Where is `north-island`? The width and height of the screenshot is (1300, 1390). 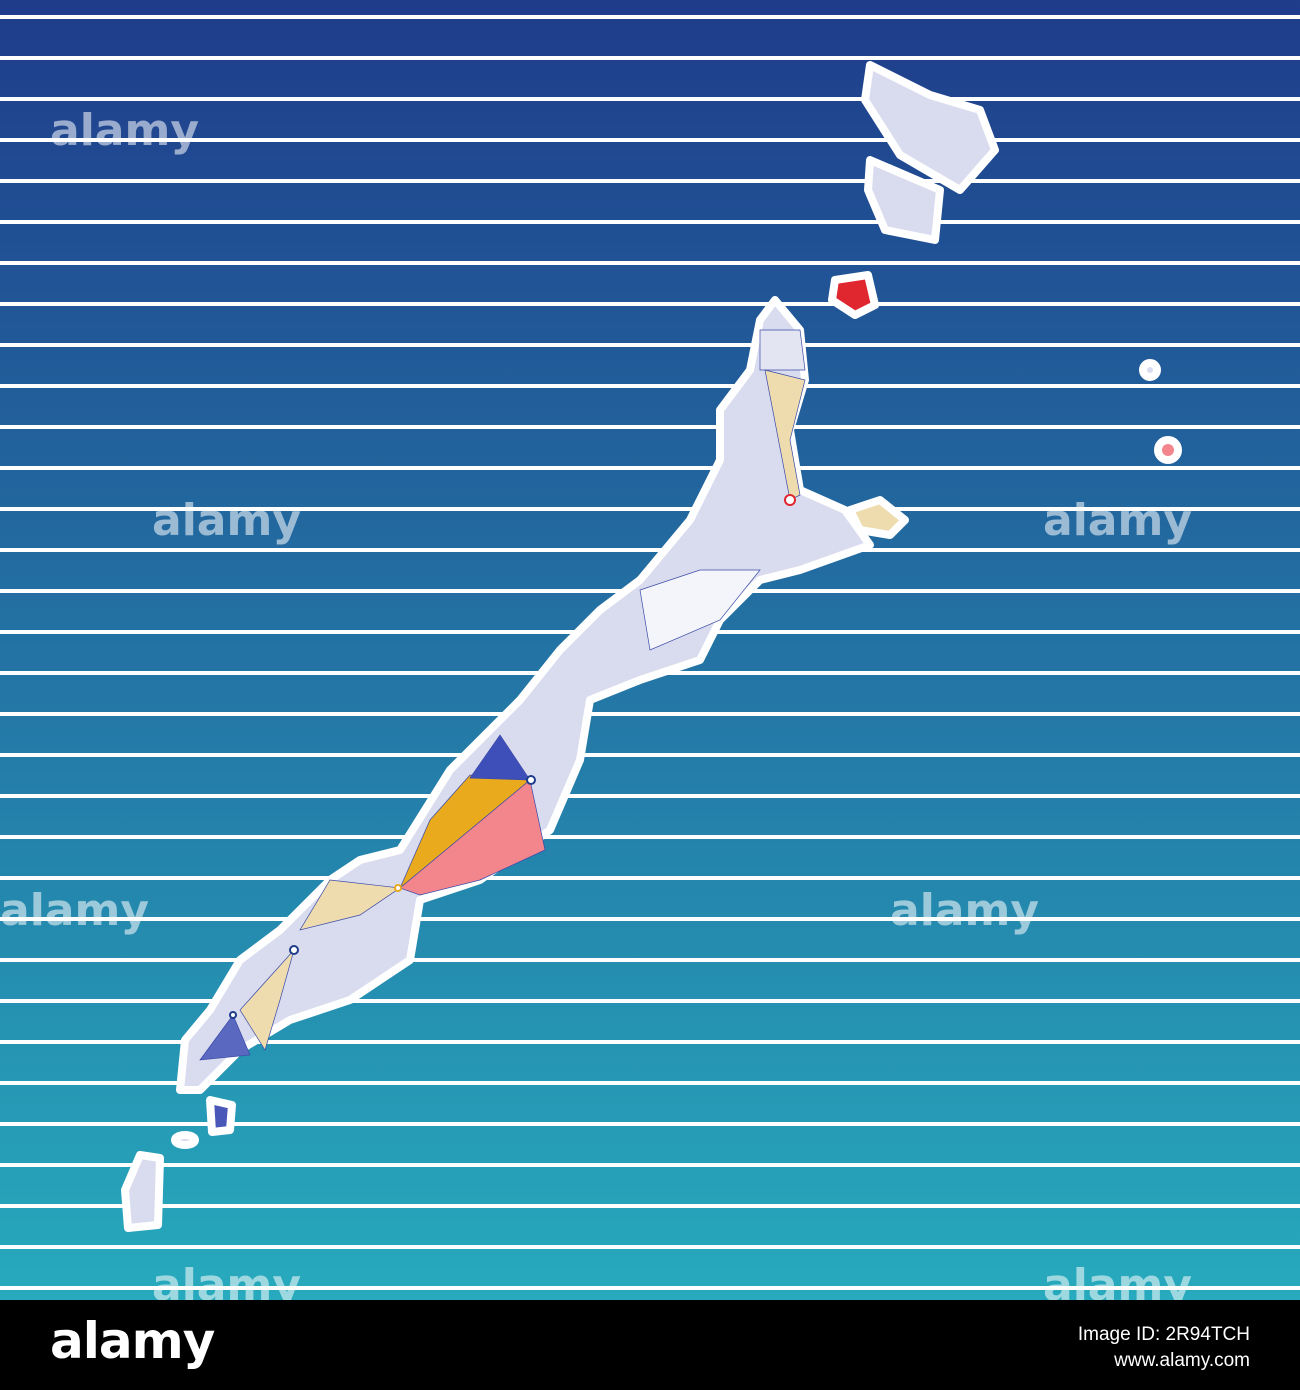 north-island is located at coordinates (930, 127).